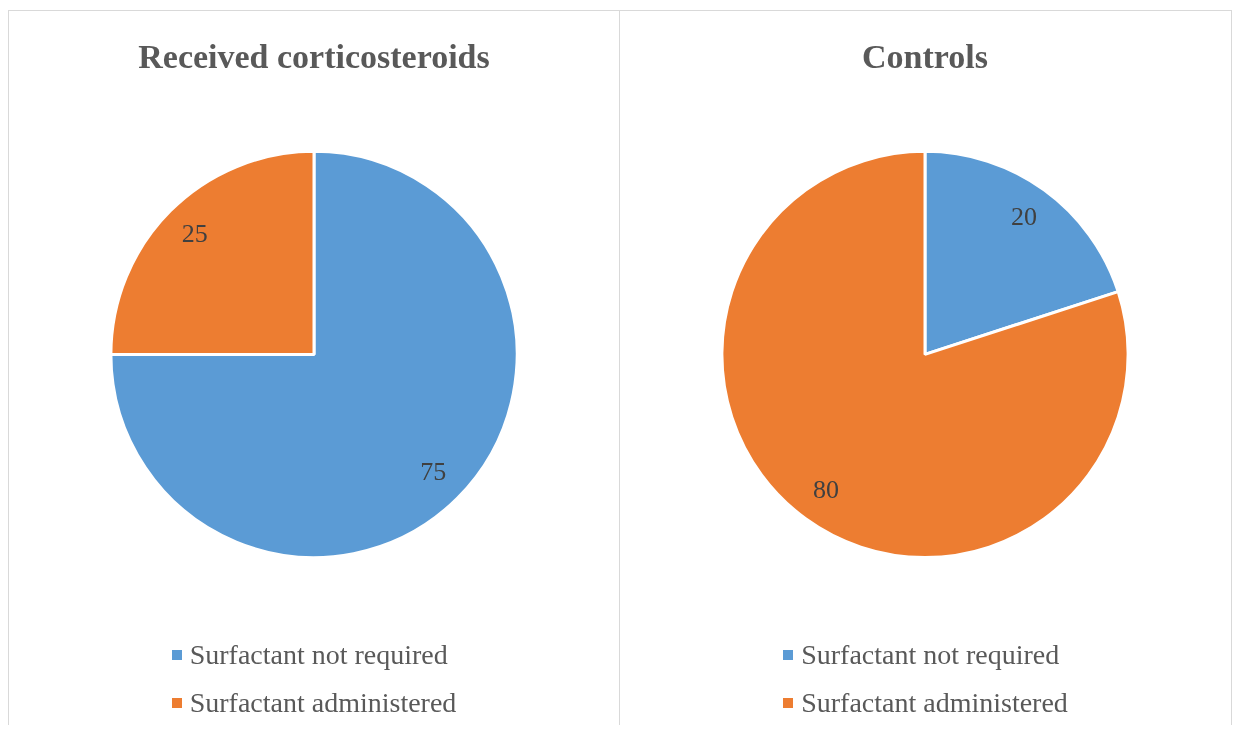 The height and width of the screenshot is (731, 1234). I want to click on data-label: 25, so click(194, 234).